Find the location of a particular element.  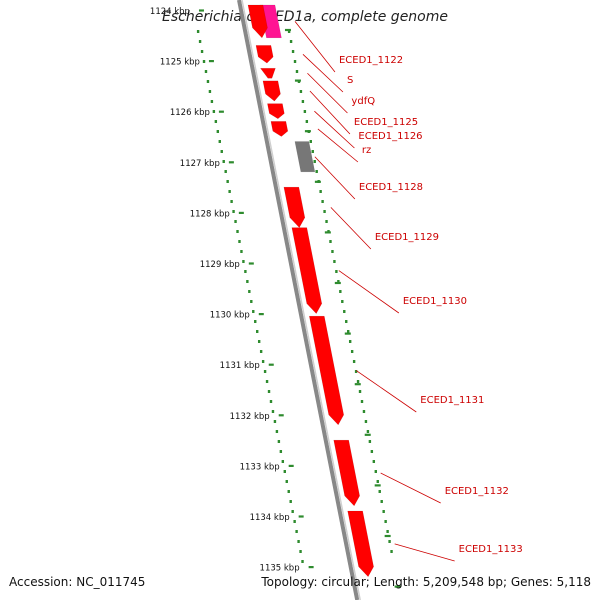

scale-tick-label: 1125 kbp is located at coordinates (180, 63).